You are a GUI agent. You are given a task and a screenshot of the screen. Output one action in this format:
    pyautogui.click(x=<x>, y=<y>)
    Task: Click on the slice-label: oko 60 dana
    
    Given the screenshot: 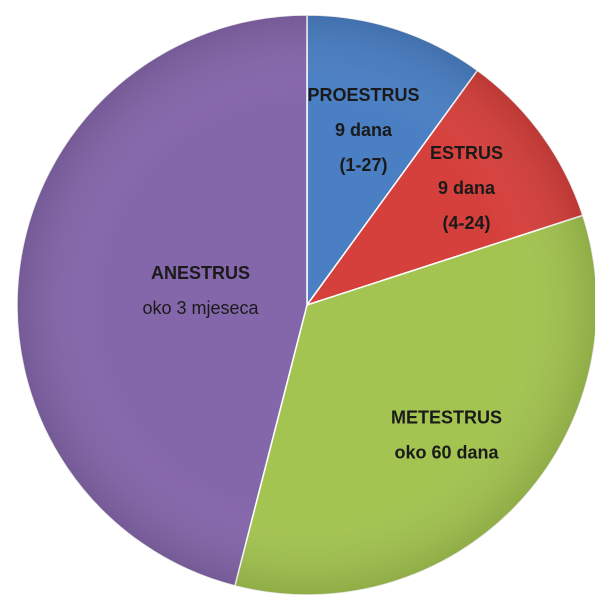 What is the action you would take?
    pyautogui.click(x=447, y=452)
    